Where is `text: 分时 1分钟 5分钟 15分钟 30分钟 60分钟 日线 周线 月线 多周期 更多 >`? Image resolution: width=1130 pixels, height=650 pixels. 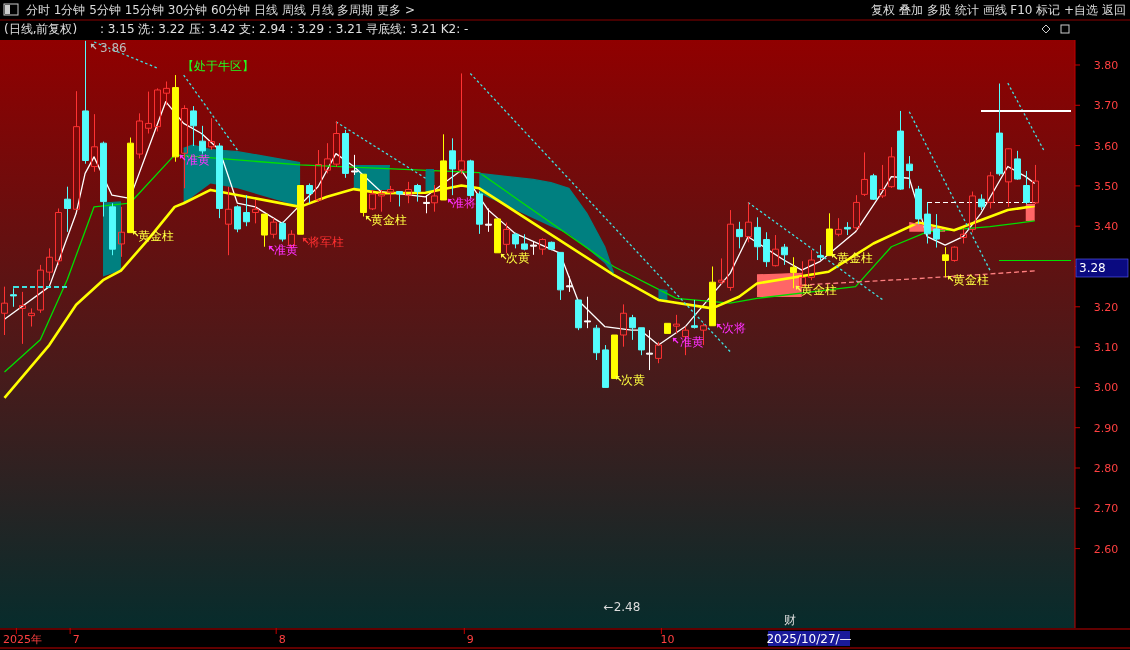 text: 分时 1分钟 5分钟 15分钟 30分钟 60分钟 日线 周线 月线 多周期 更多 > is located at coordinates (221, 10).